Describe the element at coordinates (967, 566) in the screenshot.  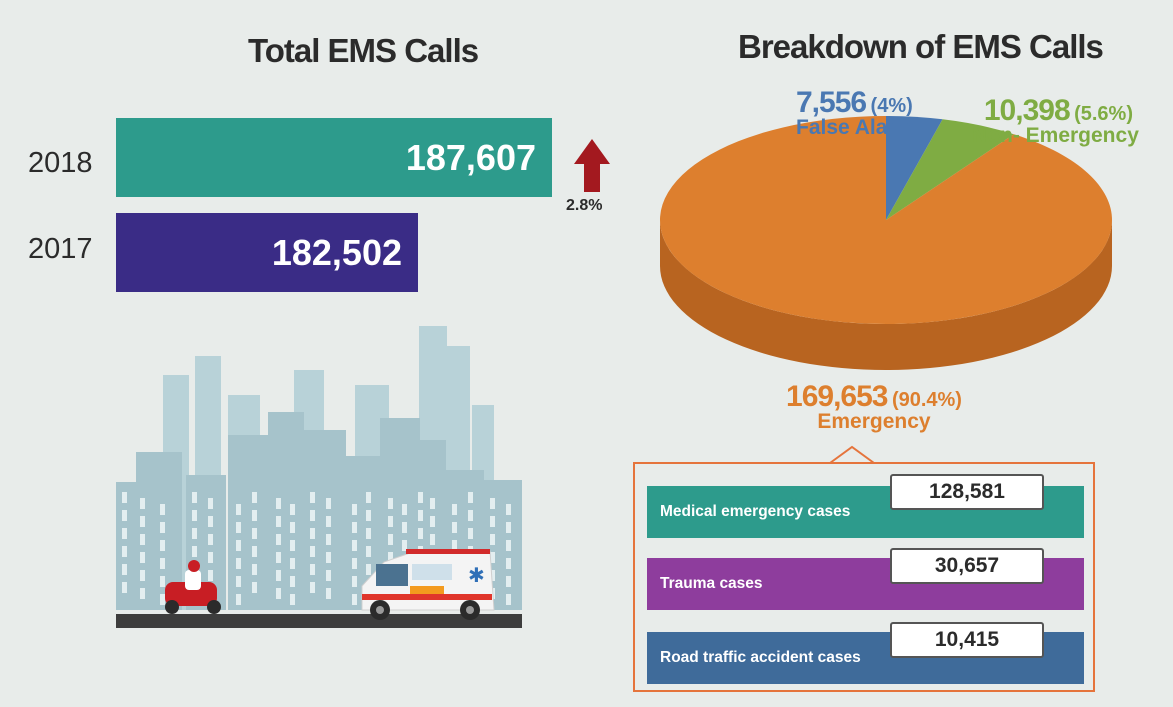
I see `trauma-value: 30,657` at that location.